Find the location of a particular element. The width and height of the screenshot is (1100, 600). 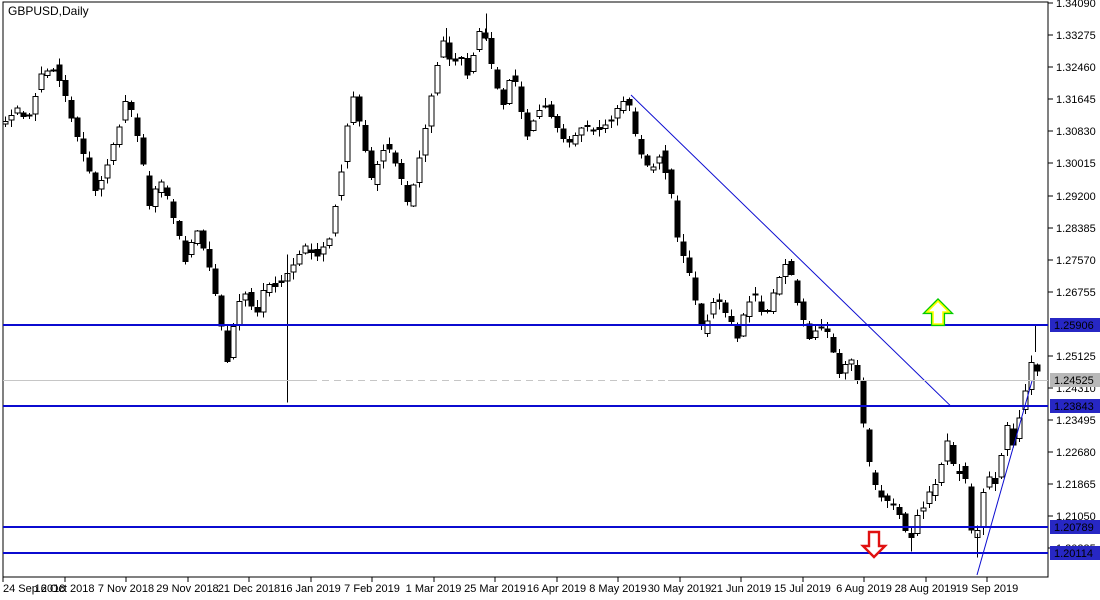

date-tick-label: 16 Jan 2019 is located at coordinates (310, 589).